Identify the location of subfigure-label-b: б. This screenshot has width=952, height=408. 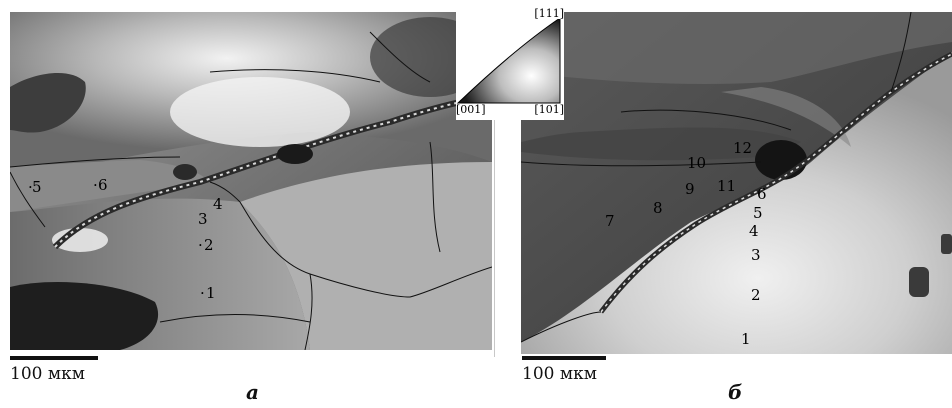
(735, 392).